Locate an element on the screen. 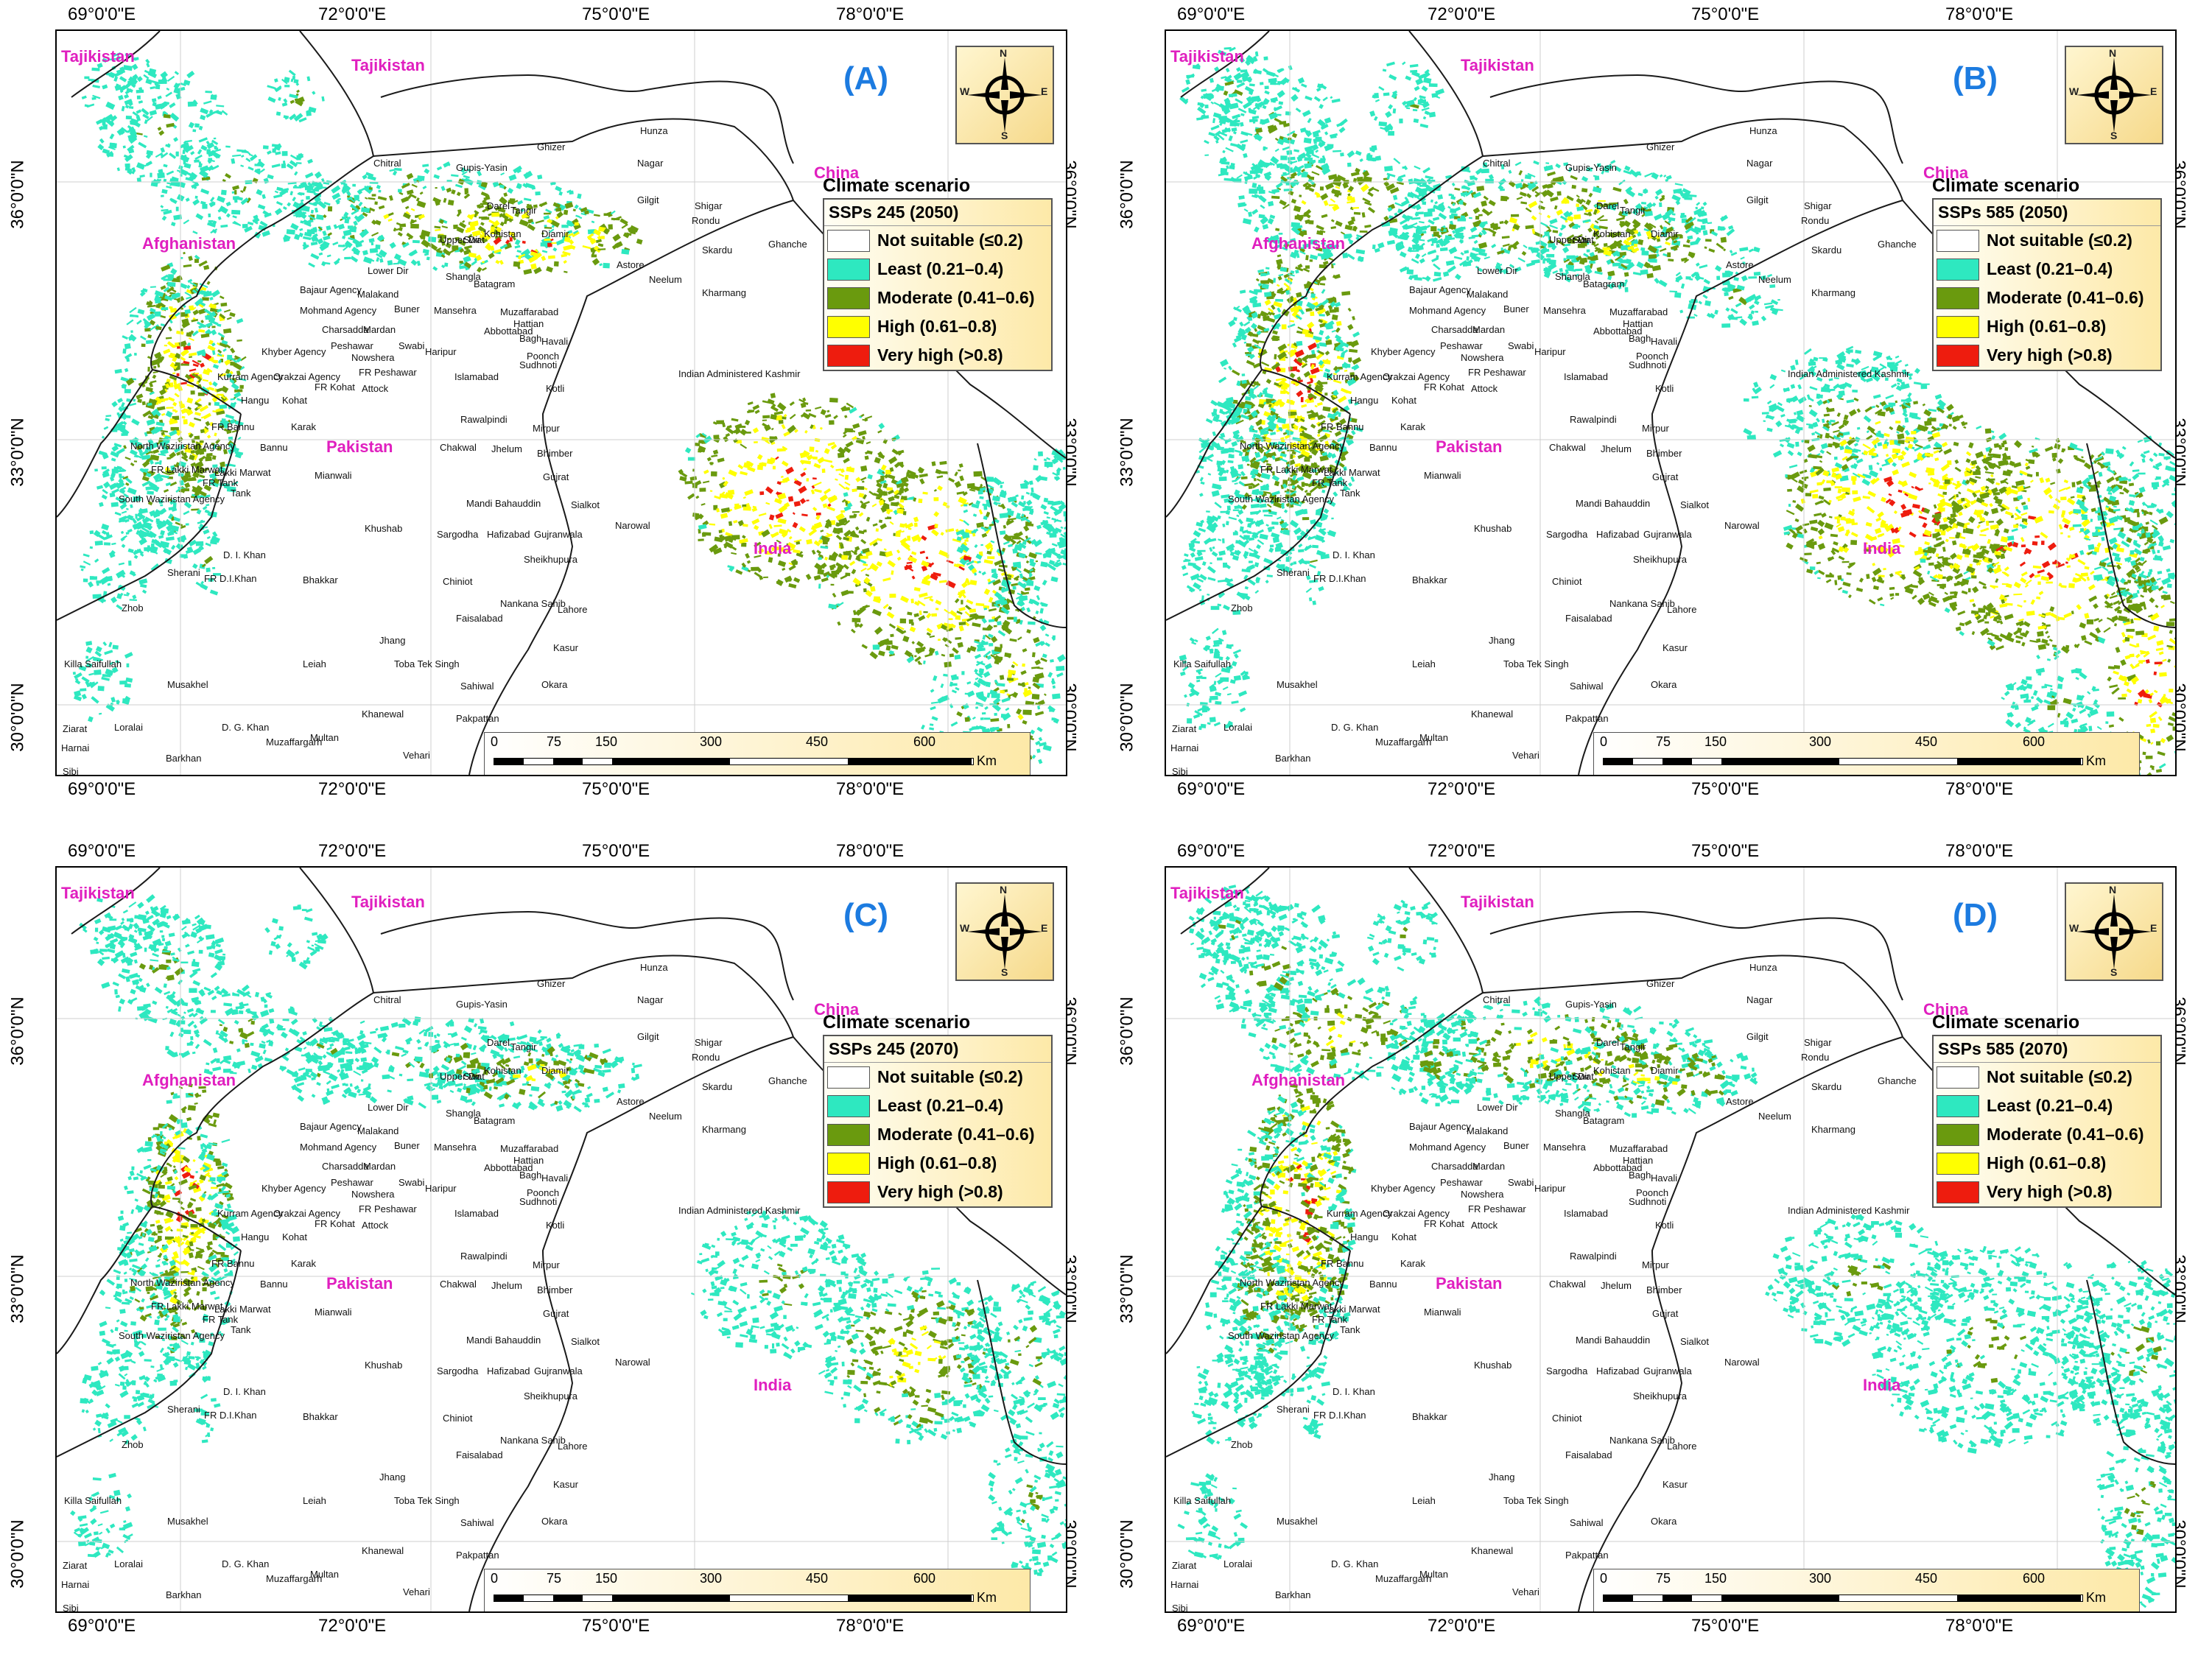 This screenshot has width=2212, height=1663. place-label: Bajaur Agency is located at coordinates (331, 289).